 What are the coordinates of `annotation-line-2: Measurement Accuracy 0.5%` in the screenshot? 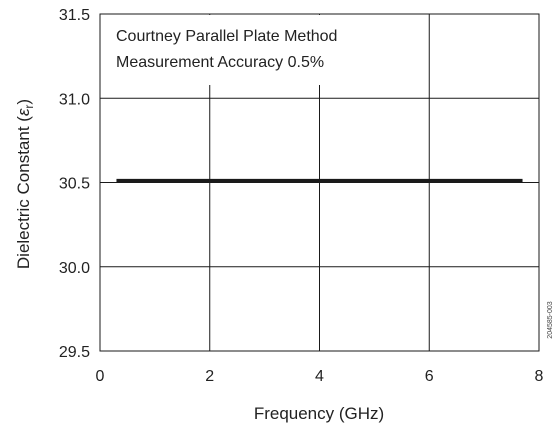 It's located at (220, 62).